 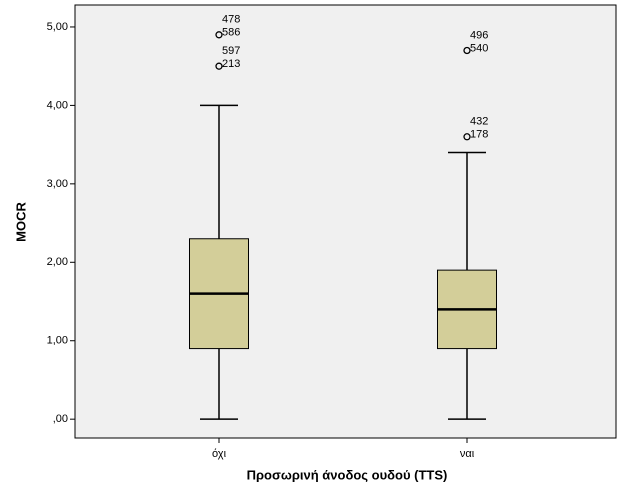 What do you see at coordinates (347, 474) in the screenshot?
I see `x-axis-title: Προσωρινή άνοδος ουδού (TTS)` at bounding box center [347, 474].